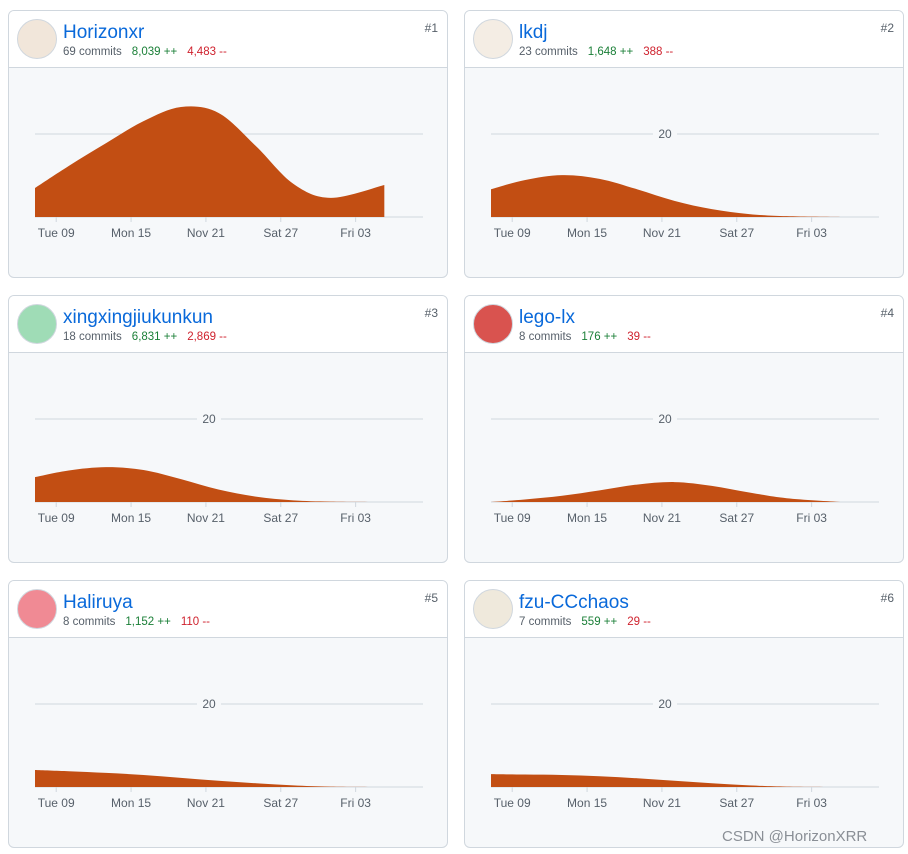  Describe the element at coordinates (574, 602) in the screenshot. I see `contributor-name: fzu-CCchaos` at that location.